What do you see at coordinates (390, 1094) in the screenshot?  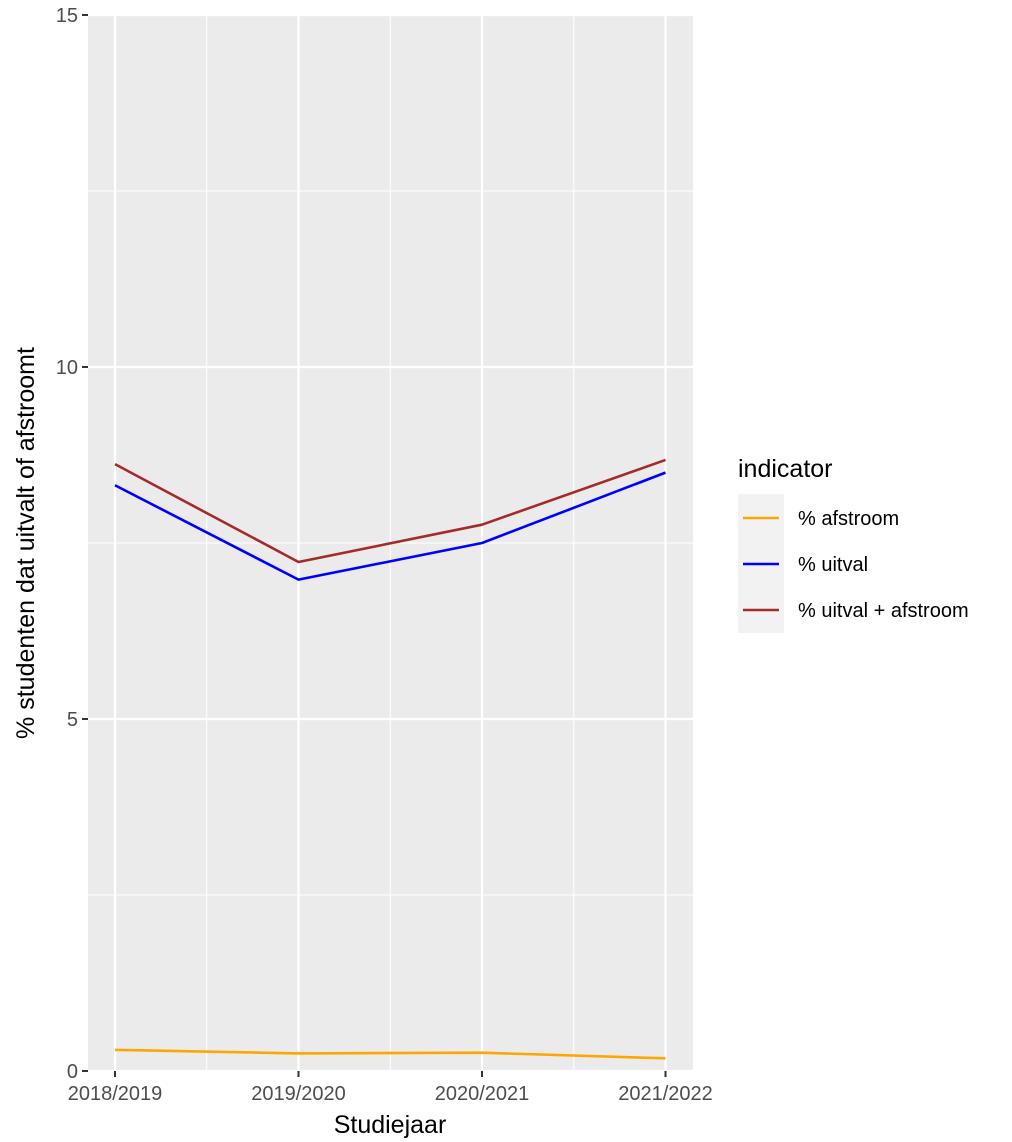 I see `x-tick-labels: 2018/2019 2019/2020 2020/2021 2021/2022` at bounding box center [390, 1094].